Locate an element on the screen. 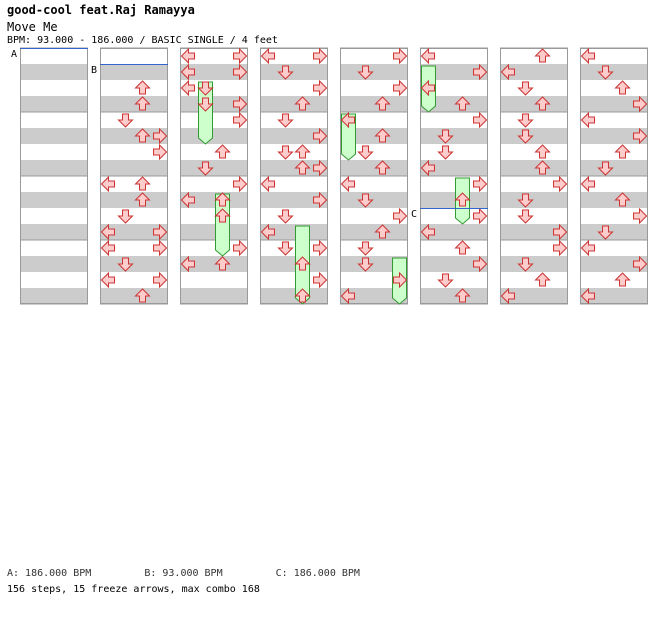 Image resolution: width=672 pixels, height=620 pixels. bpm-legend-c: C: 186.000 BPM is located at coordinates (317, 573).